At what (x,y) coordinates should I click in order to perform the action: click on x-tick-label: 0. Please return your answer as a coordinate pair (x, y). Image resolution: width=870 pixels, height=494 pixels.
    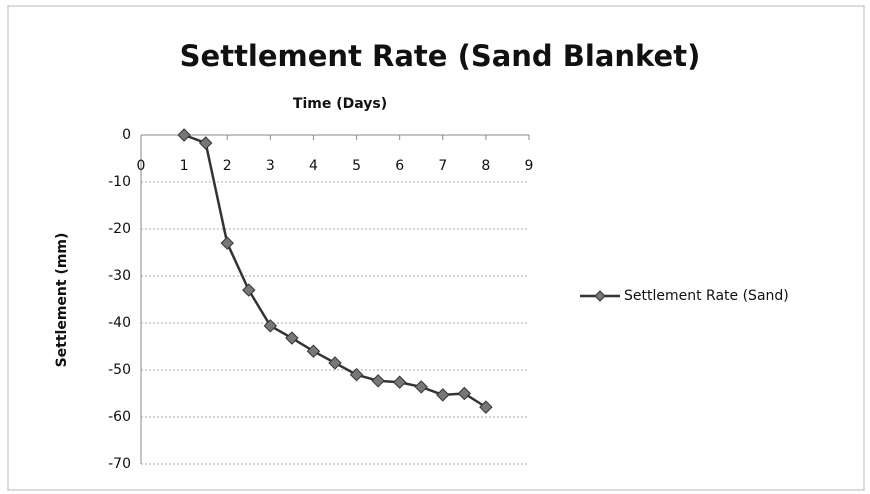
    Looking at the image, I should click on (141, 166).